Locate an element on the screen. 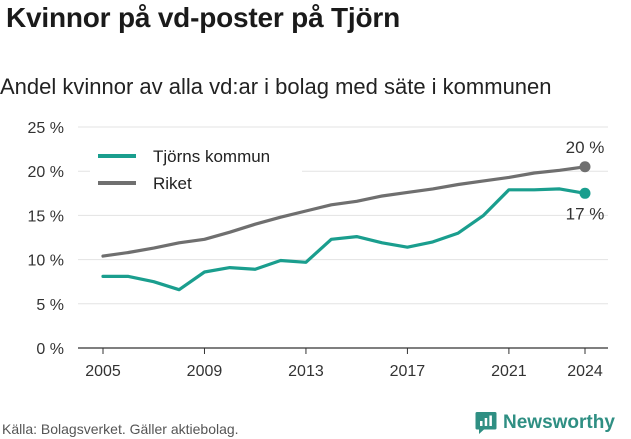  brand-logo-group: Newsworthy is located at coordinates (545, 423).